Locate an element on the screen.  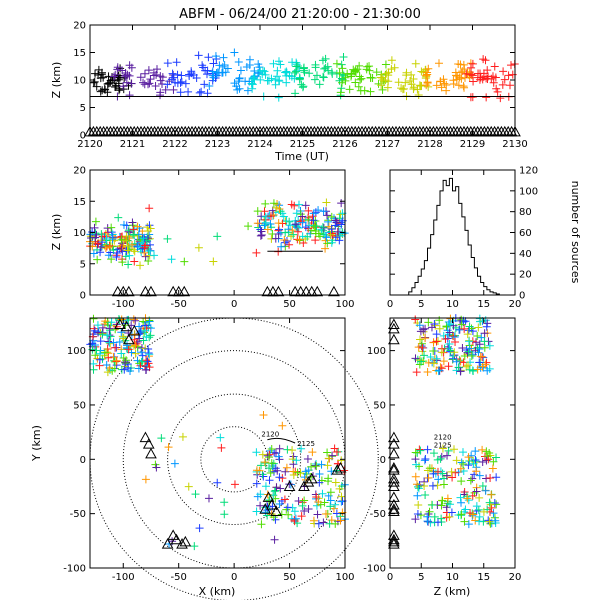
x-tick-label: 0 is located at coordinates (390, 304).